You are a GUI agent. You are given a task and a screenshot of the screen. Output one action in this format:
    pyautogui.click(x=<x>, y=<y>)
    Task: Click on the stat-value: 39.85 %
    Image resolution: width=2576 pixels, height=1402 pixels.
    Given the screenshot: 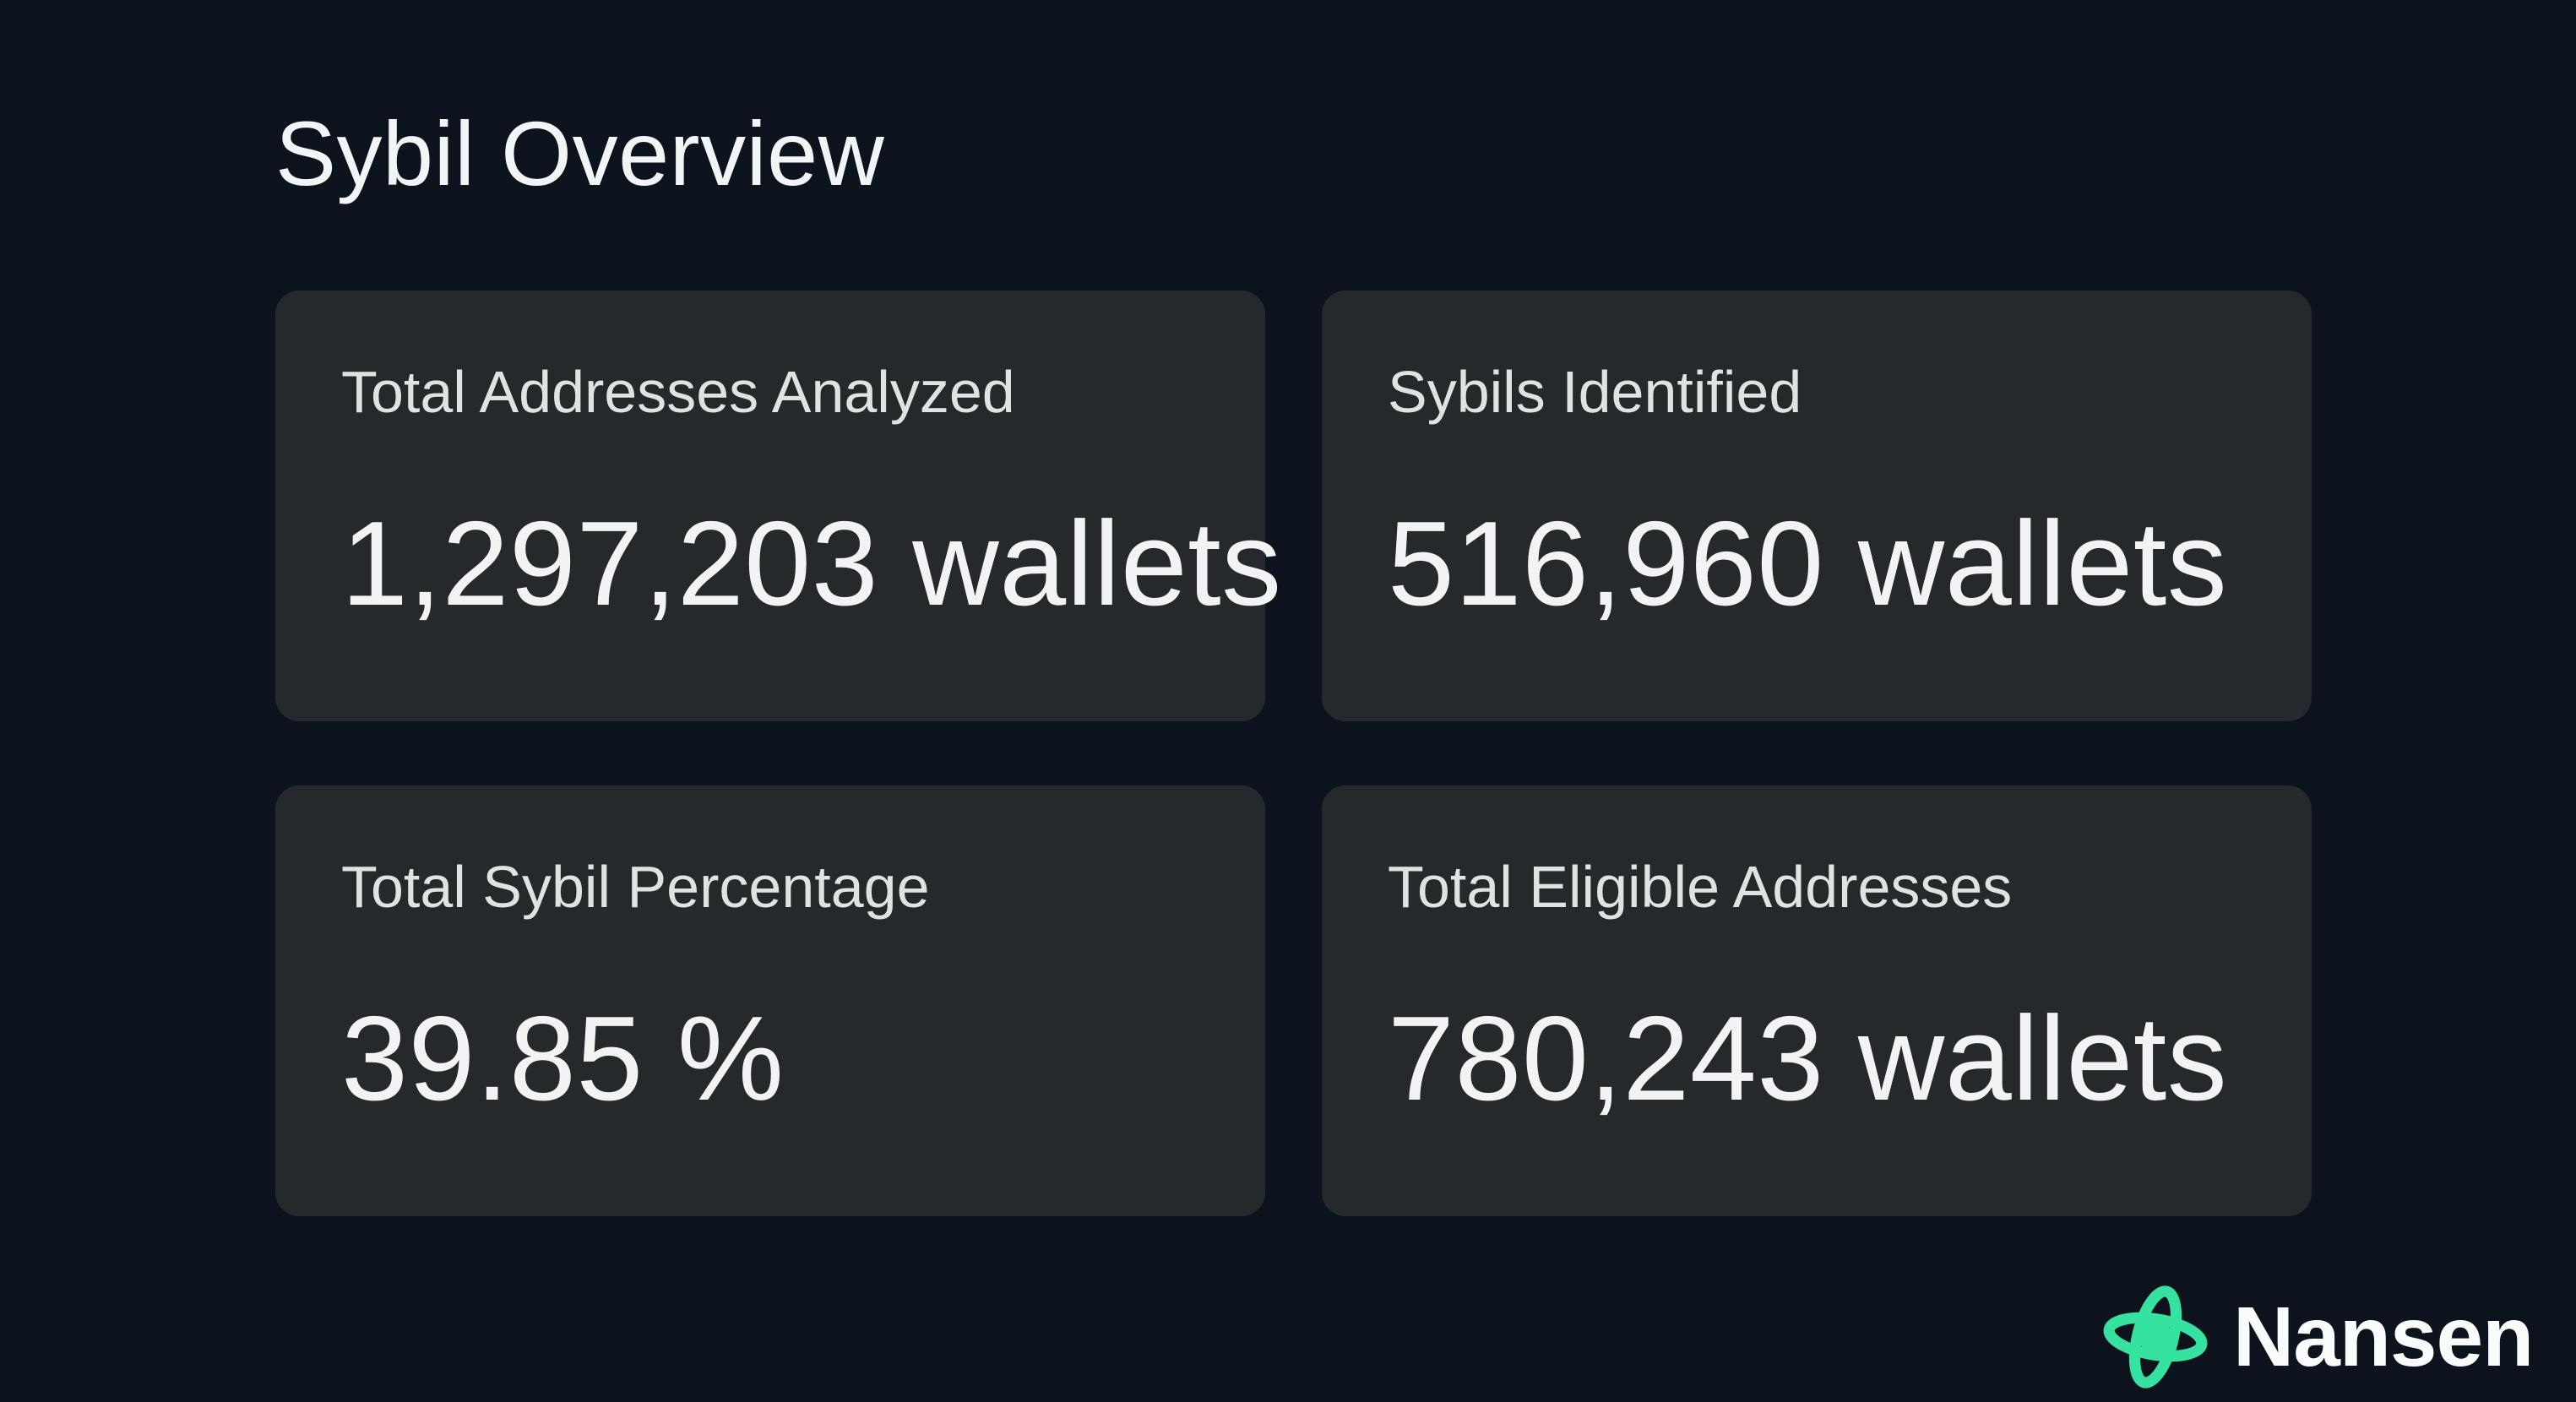 What is the action you would take?
    pyautogui.click(x=563, y=1058)
    